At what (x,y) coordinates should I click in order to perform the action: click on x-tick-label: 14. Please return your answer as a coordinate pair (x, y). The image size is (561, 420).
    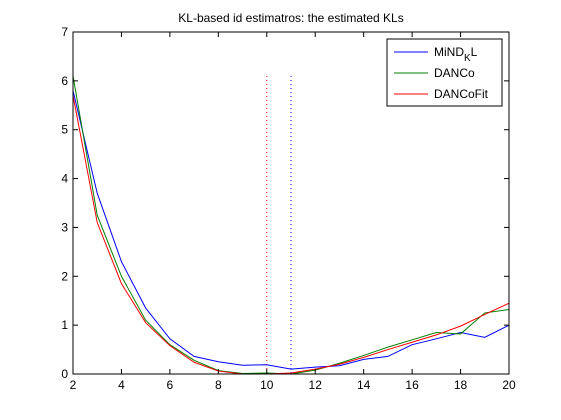
    Looking at the image, I should click on (364, 385).